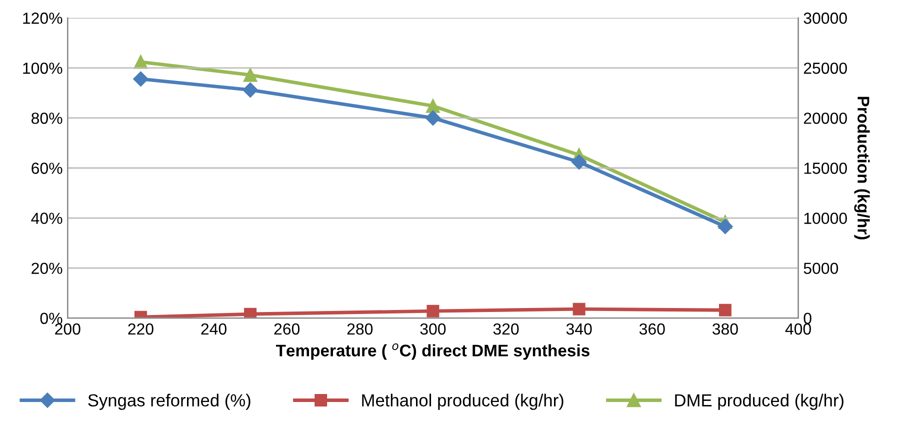 The height and width of the screenshot is (448, 902). I want to click on x-axis-title: Temperature ( $^{o}$C) direct DME synthesis, so click(433, 351).